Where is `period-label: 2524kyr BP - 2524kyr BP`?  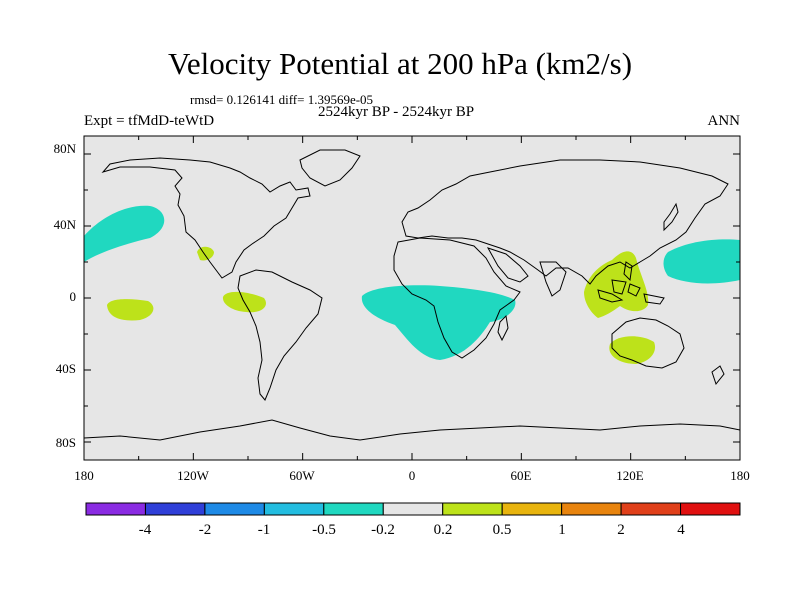
period-label: 2524kyr BP - 2524kyr BP is located at coordinates (396, 112).